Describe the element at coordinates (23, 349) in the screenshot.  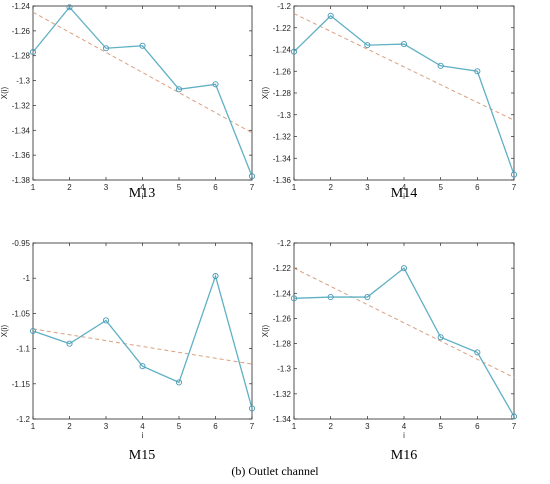
I see `y-tick-label: -1.1` at that location.